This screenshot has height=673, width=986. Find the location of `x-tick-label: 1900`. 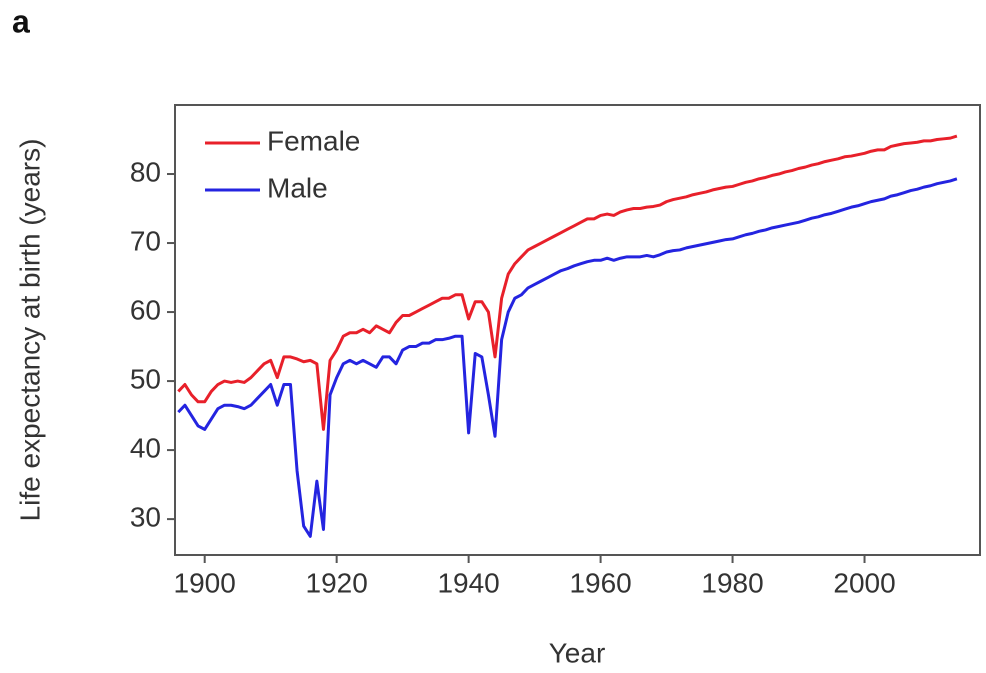

x-tick-label: 1900 is located at coordinates (205, 582).